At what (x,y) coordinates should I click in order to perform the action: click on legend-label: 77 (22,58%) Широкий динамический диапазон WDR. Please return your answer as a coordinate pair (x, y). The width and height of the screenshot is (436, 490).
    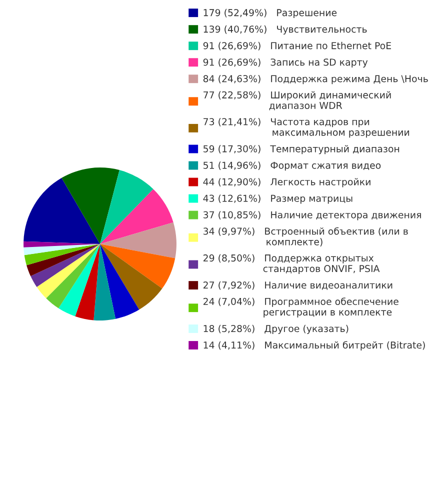
    Looking at the image, I should click on (297, 100).